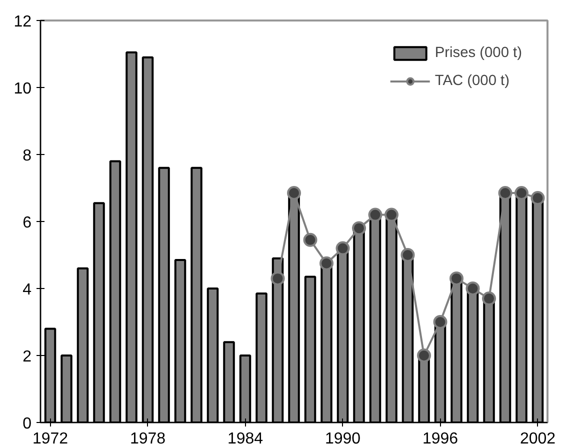 Image resolution: width=569 pixels, height=446 pixels. What do you see at coordinates (27, 290) in the screenshot?
I see `y-tick-label: 4` at bounding box center [27, 290].